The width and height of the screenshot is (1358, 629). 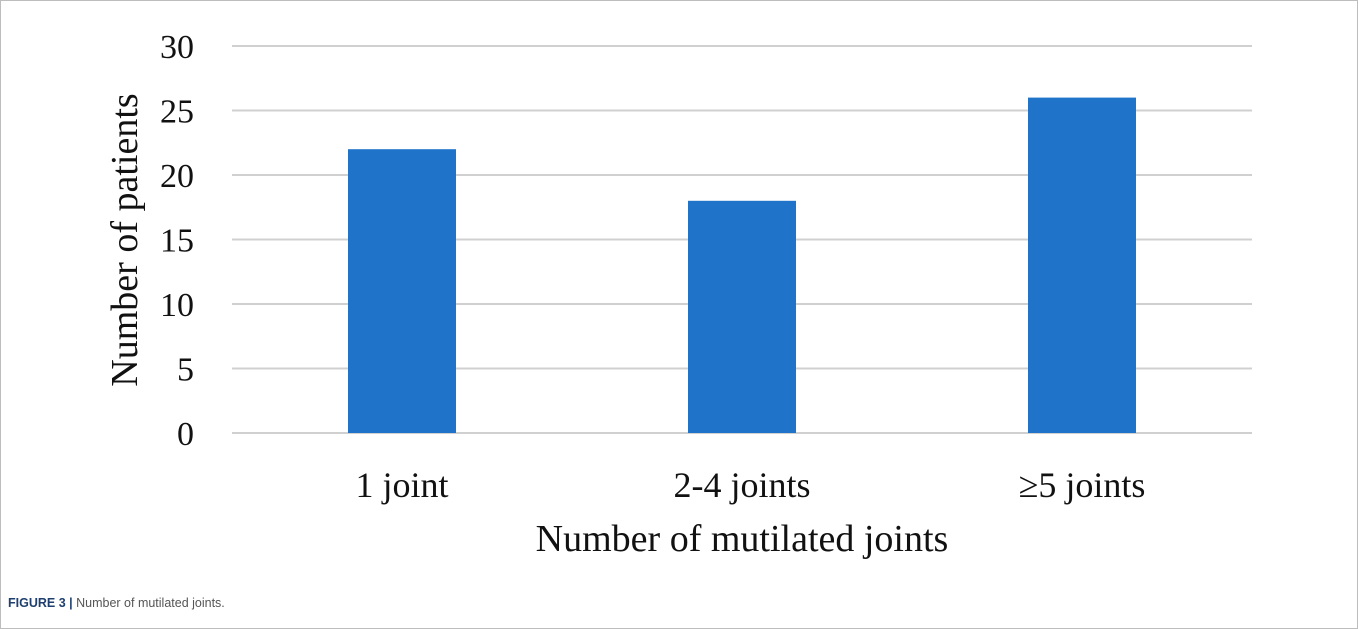 I want to click on x-tick-labels: 1 joint 2-4 joints ≥5 joints, so click(x=750, y=485).